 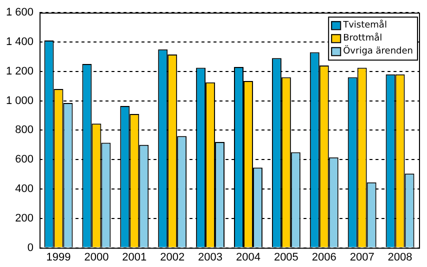 What do you see at coordinates (58, 257) in the screenshot?
I see `x-tick-label: 1999` at bounding box center [58, 257].